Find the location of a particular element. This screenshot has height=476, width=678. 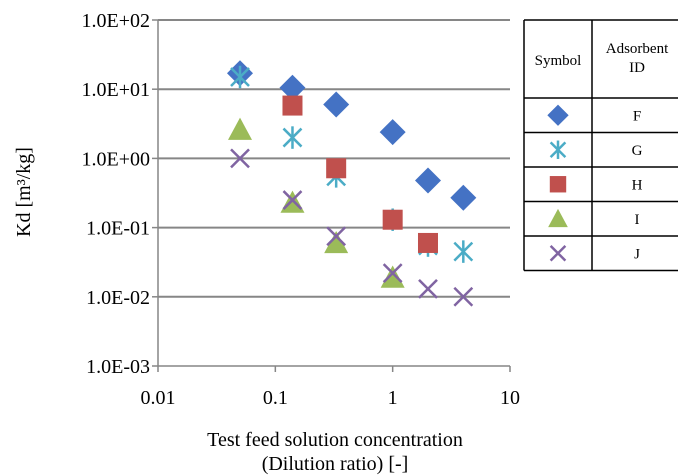

y-tick-label-5: 1.0E-03 is located at coordinates (118, 367).